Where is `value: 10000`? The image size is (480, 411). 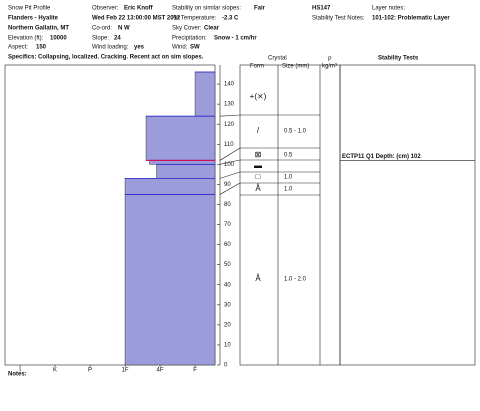
value: 10000 is located at coordinates (58, 39).